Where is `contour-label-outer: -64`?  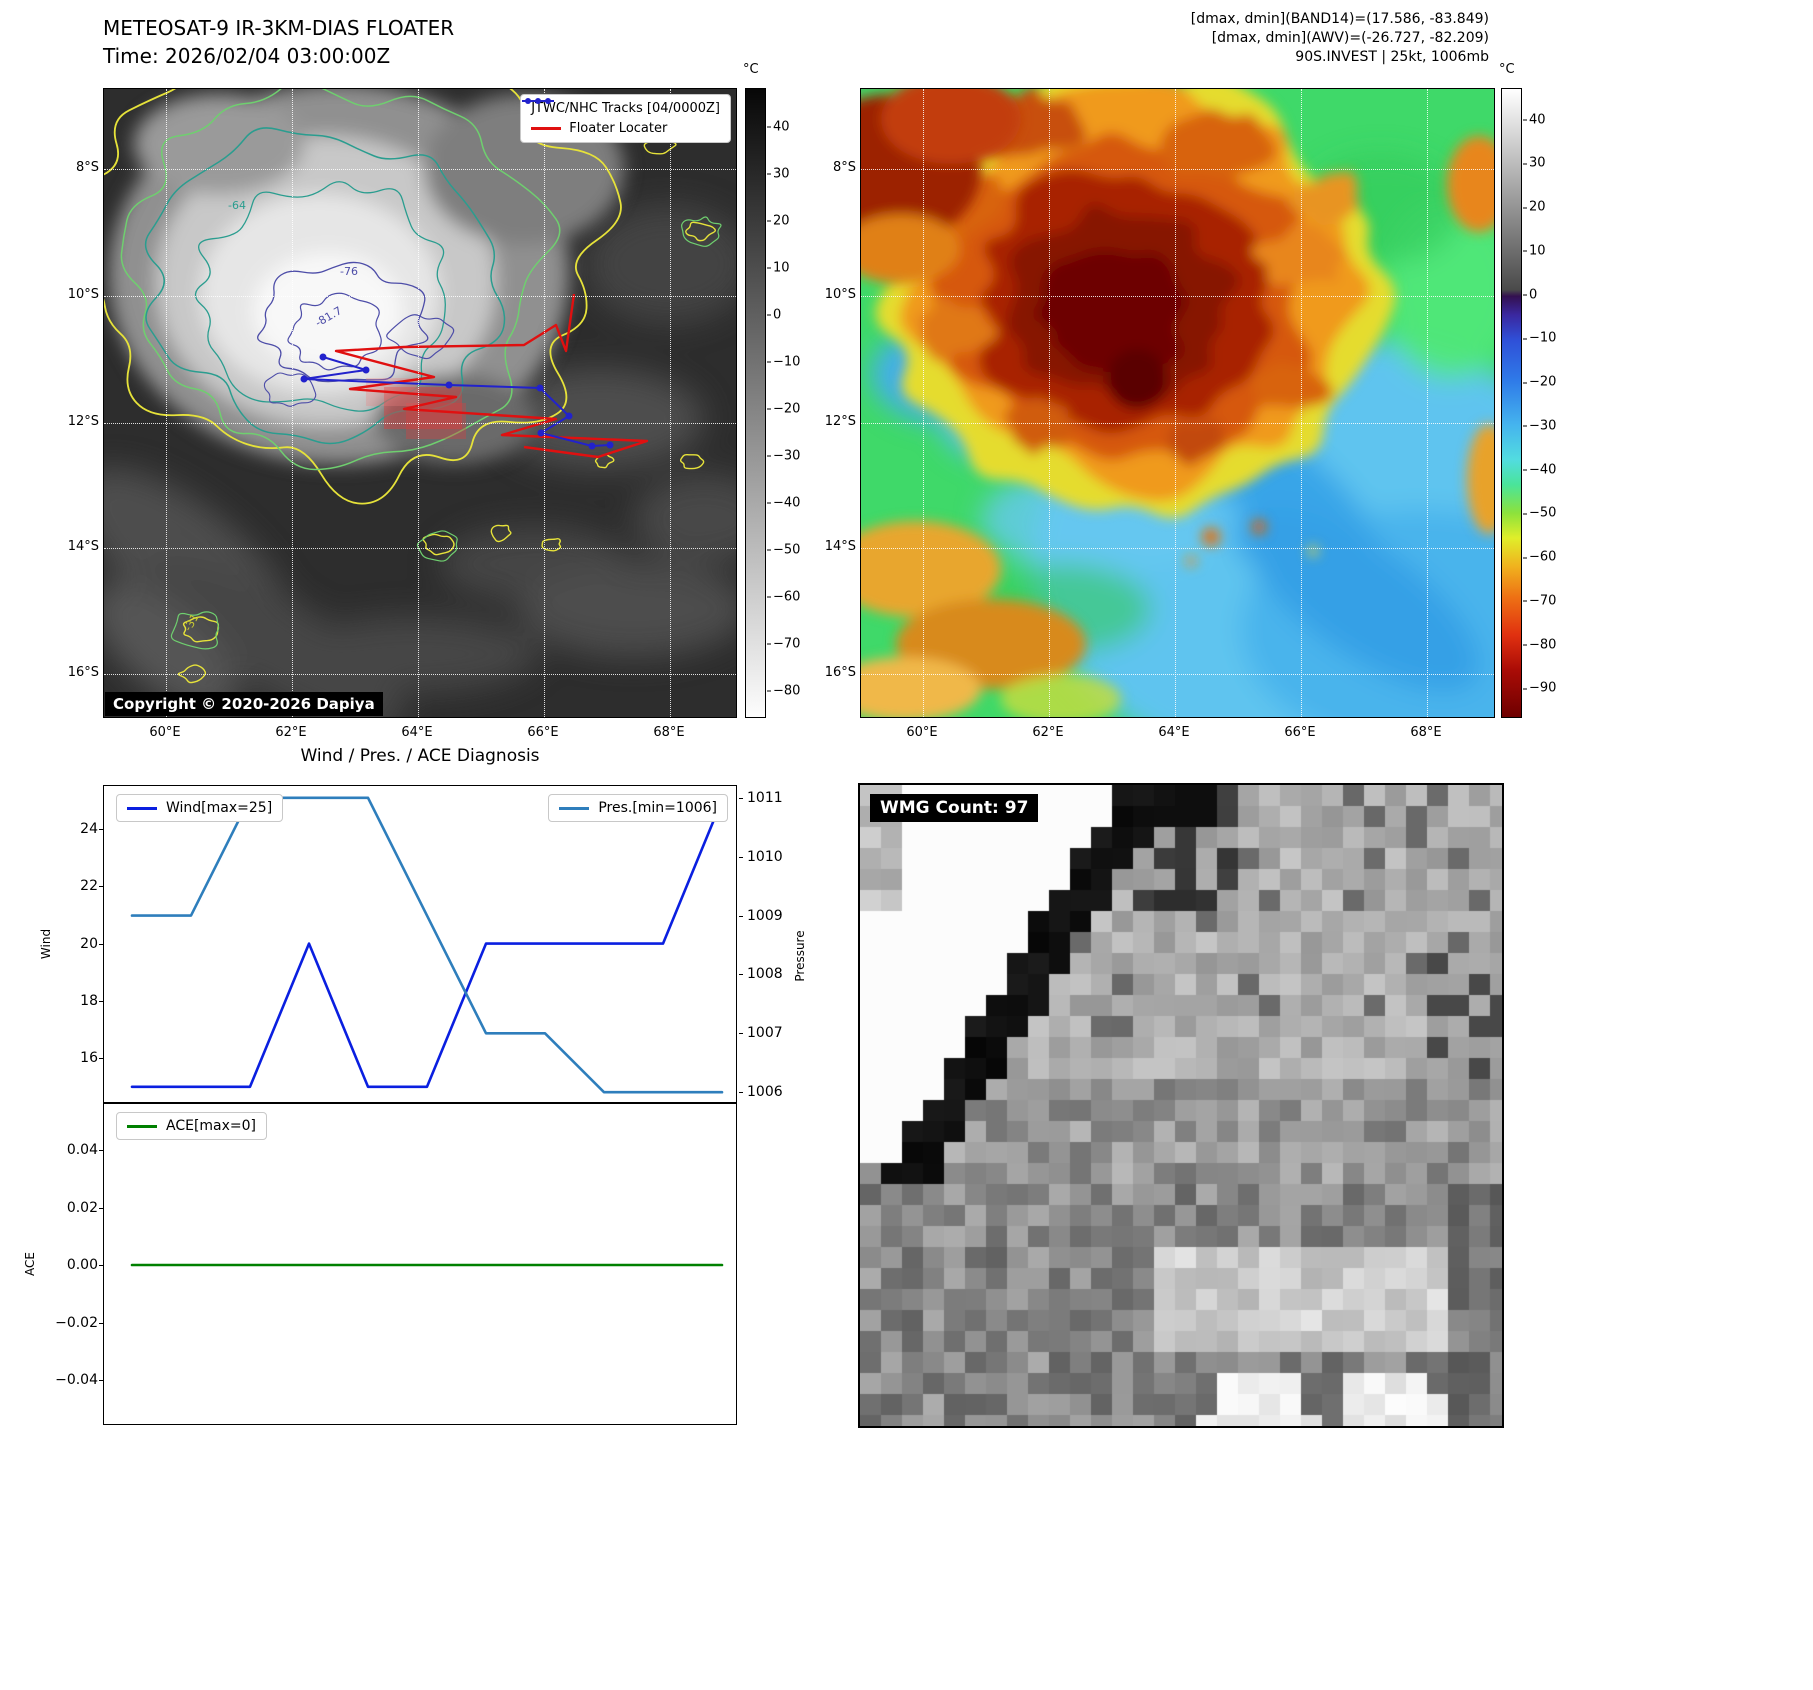
contour-label-outer: -64 is located at coordinates (237, 205).